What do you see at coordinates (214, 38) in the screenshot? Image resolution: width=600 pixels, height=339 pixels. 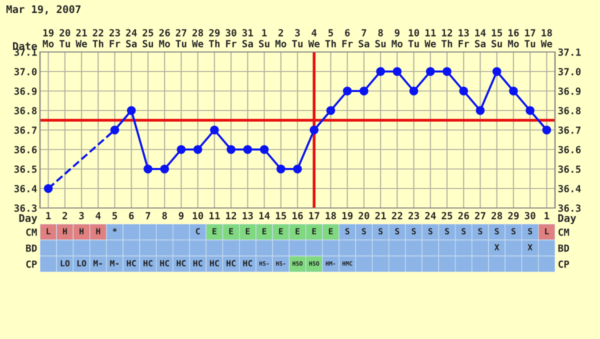 I see `x-tick-label: 29 Th` at bounding box center [214, 38].